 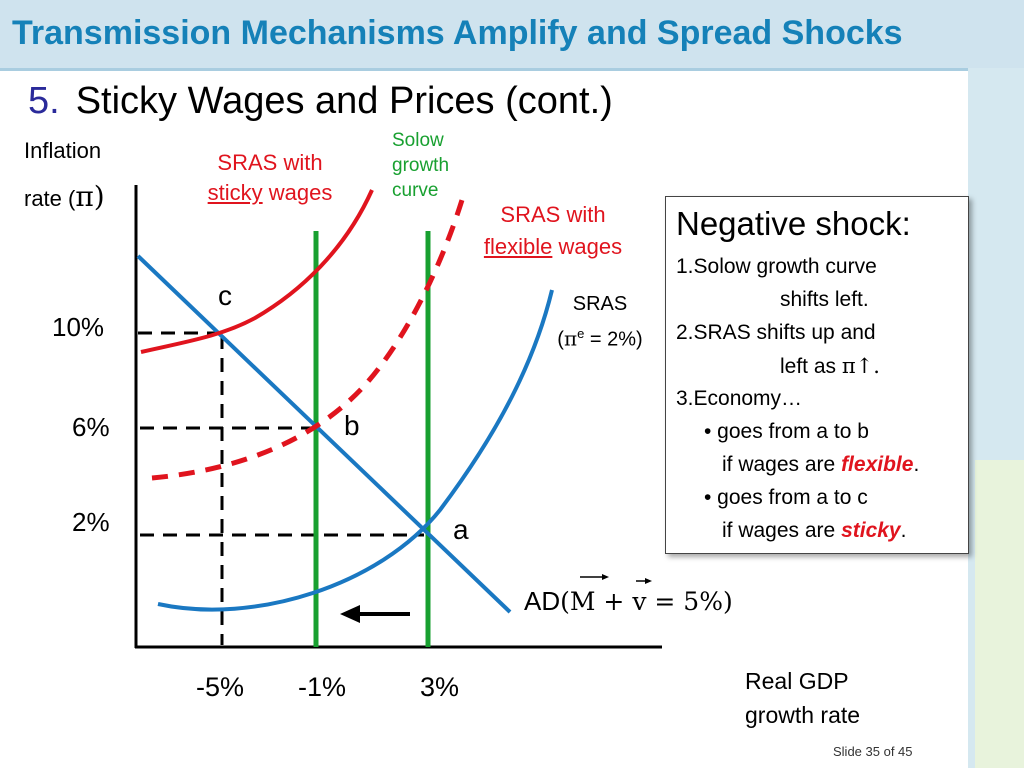 I want to click on flexible-word: flexible, so click(x=518, y=246).